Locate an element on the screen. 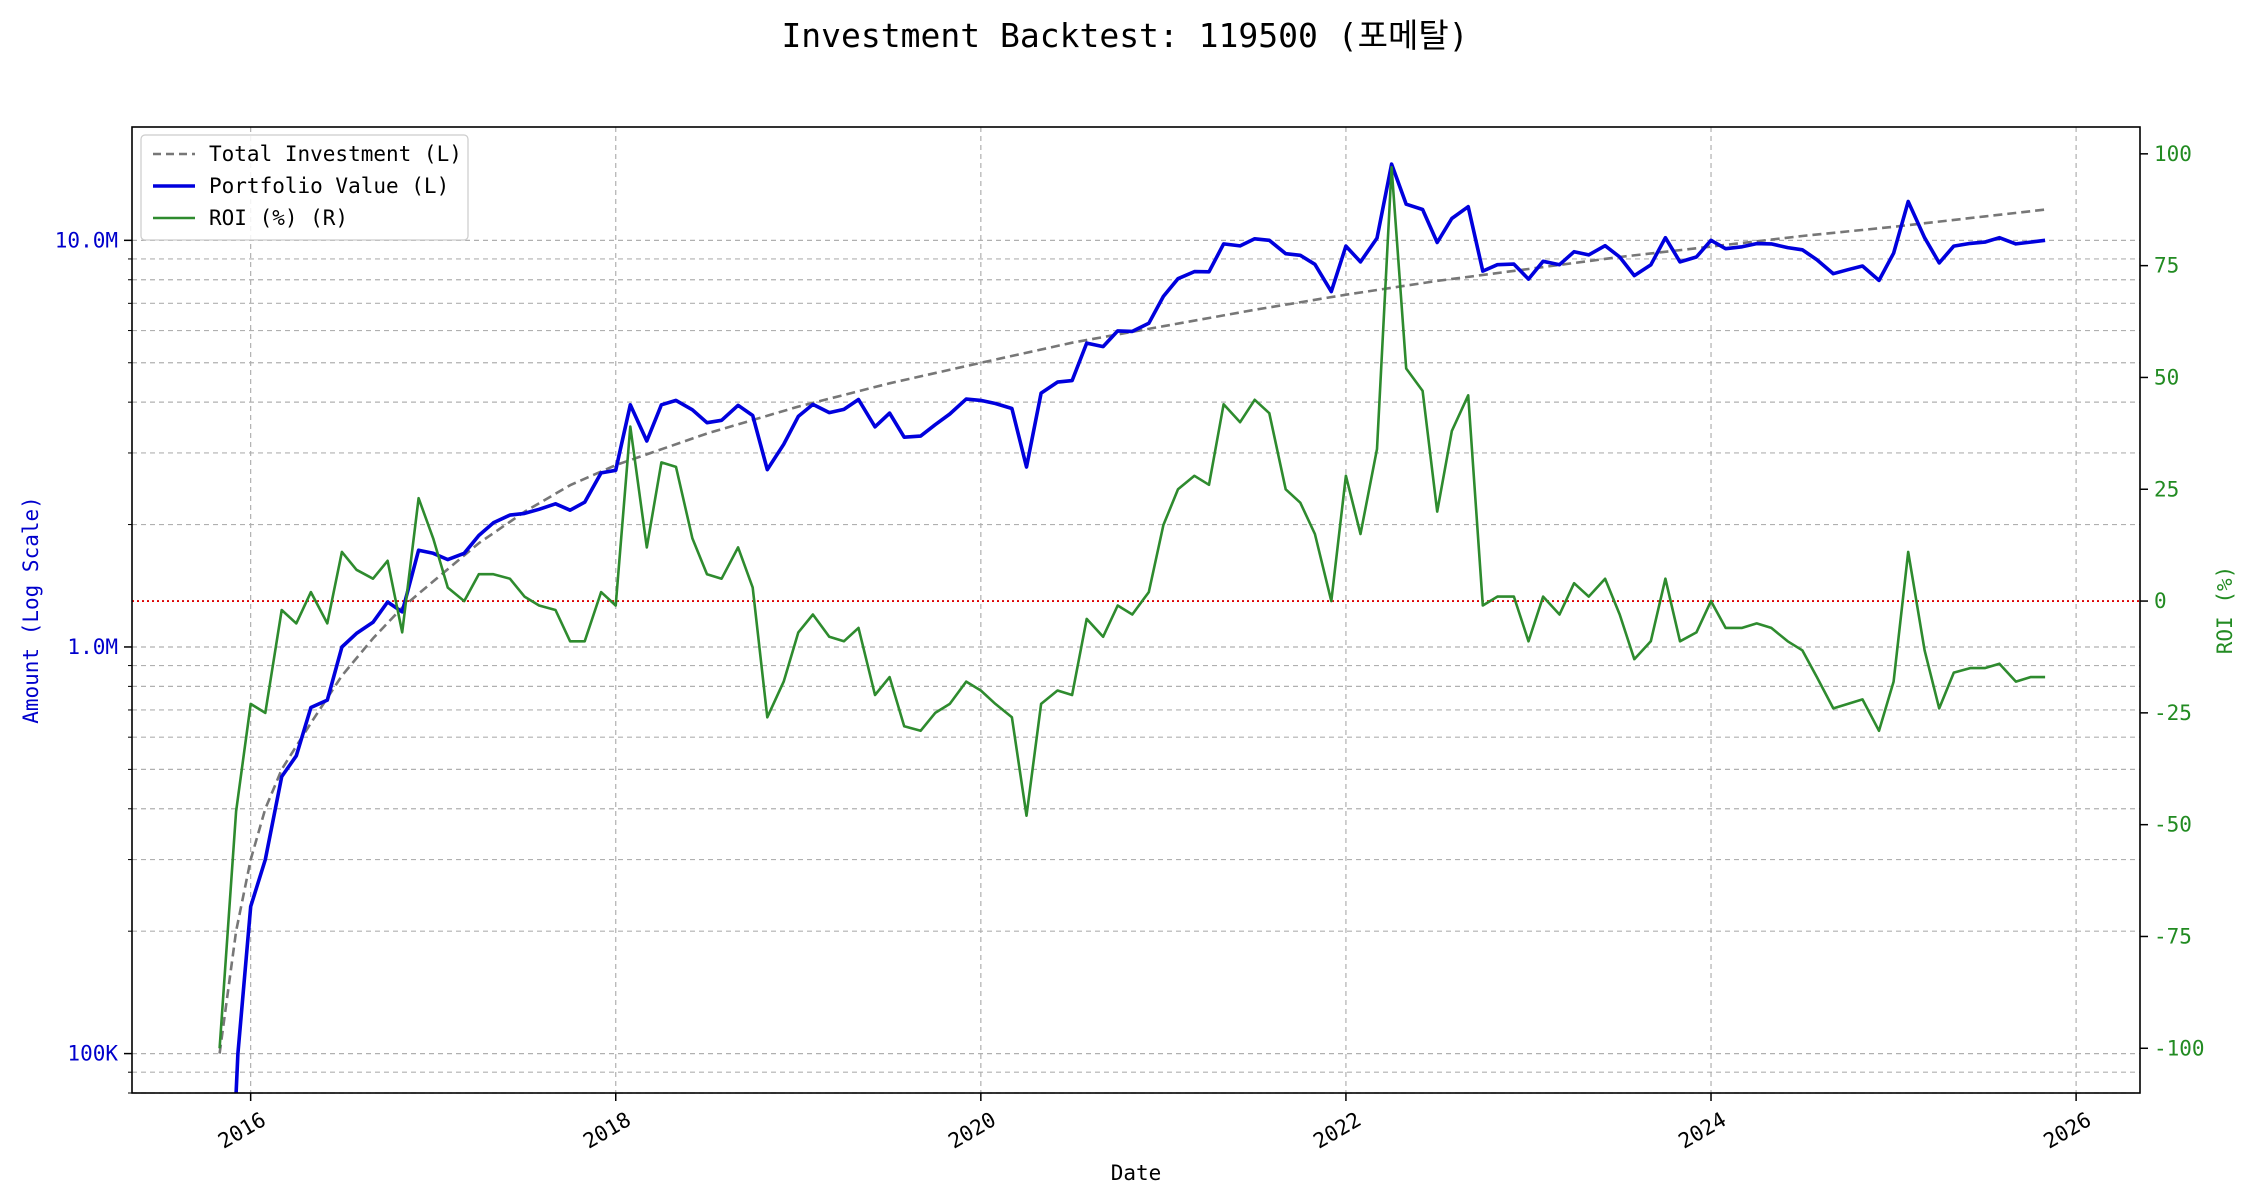 The height and width of the screenshot is (1200, 2250). legend-label-portfolio-value: Portfolio Value (L) is located at coordinates (329, 186).